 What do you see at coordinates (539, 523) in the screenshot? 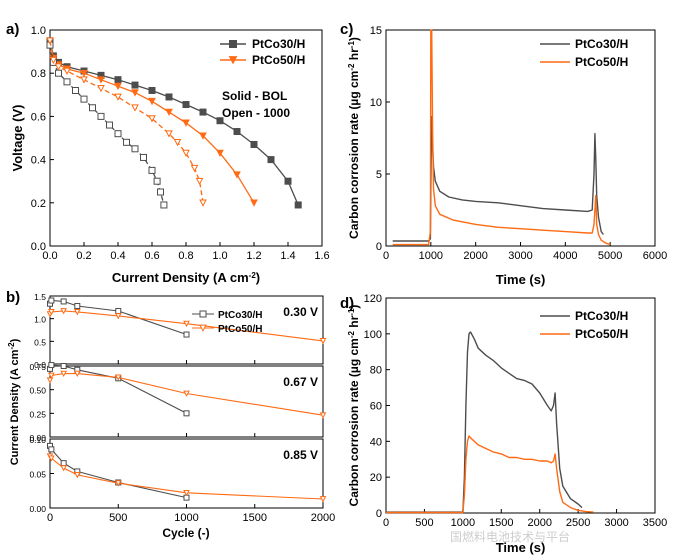
I see `panel-d-xtick-label: 2000` at bounding box center [539, 523].